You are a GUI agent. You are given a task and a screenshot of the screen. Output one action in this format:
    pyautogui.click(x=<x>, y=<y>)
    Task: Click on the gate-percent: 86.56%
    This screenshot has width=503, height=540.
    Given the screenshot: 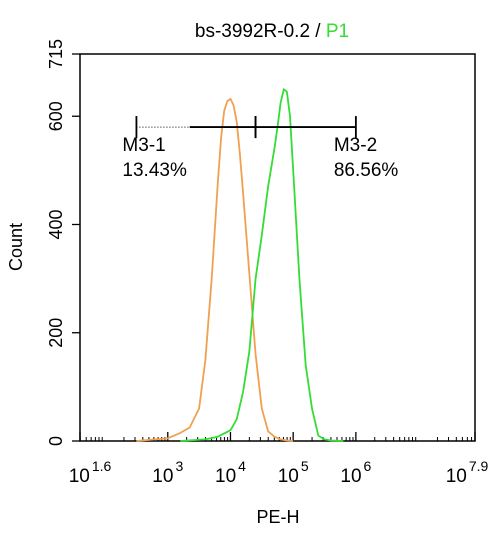 What is the action you would take?
    pyautogui.click(x=366, y=170)
    